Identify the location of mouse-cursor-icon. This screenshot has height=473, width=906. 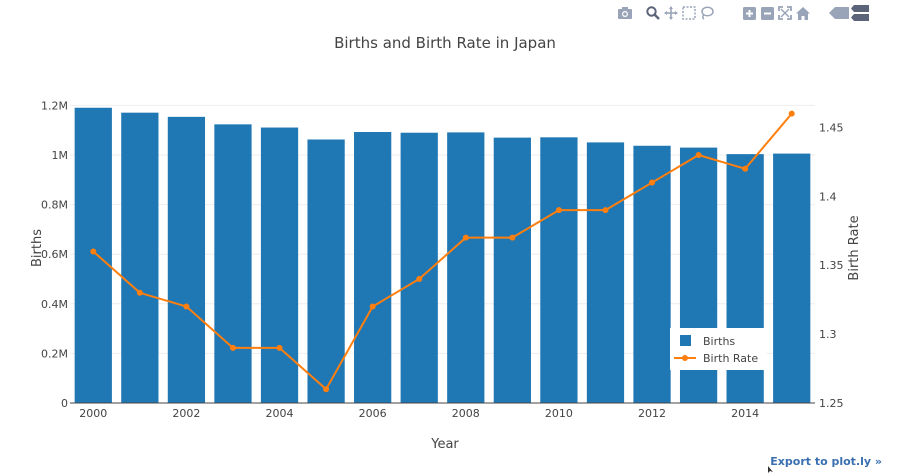
(770, 469).